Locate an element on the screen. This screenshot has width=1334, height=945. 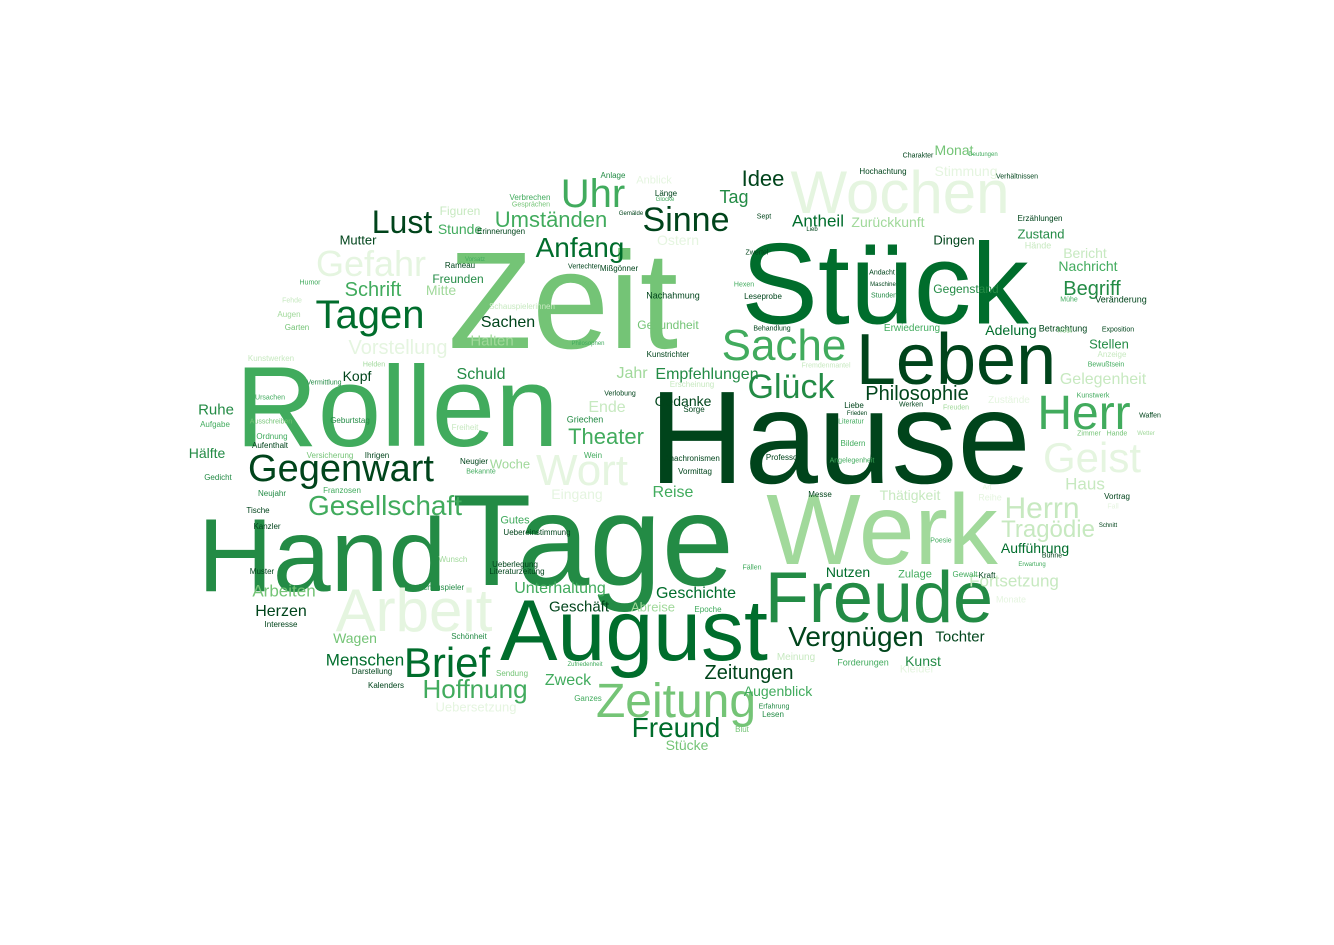
word-cloud-word: Umständen is located at coordinates (551, 219).